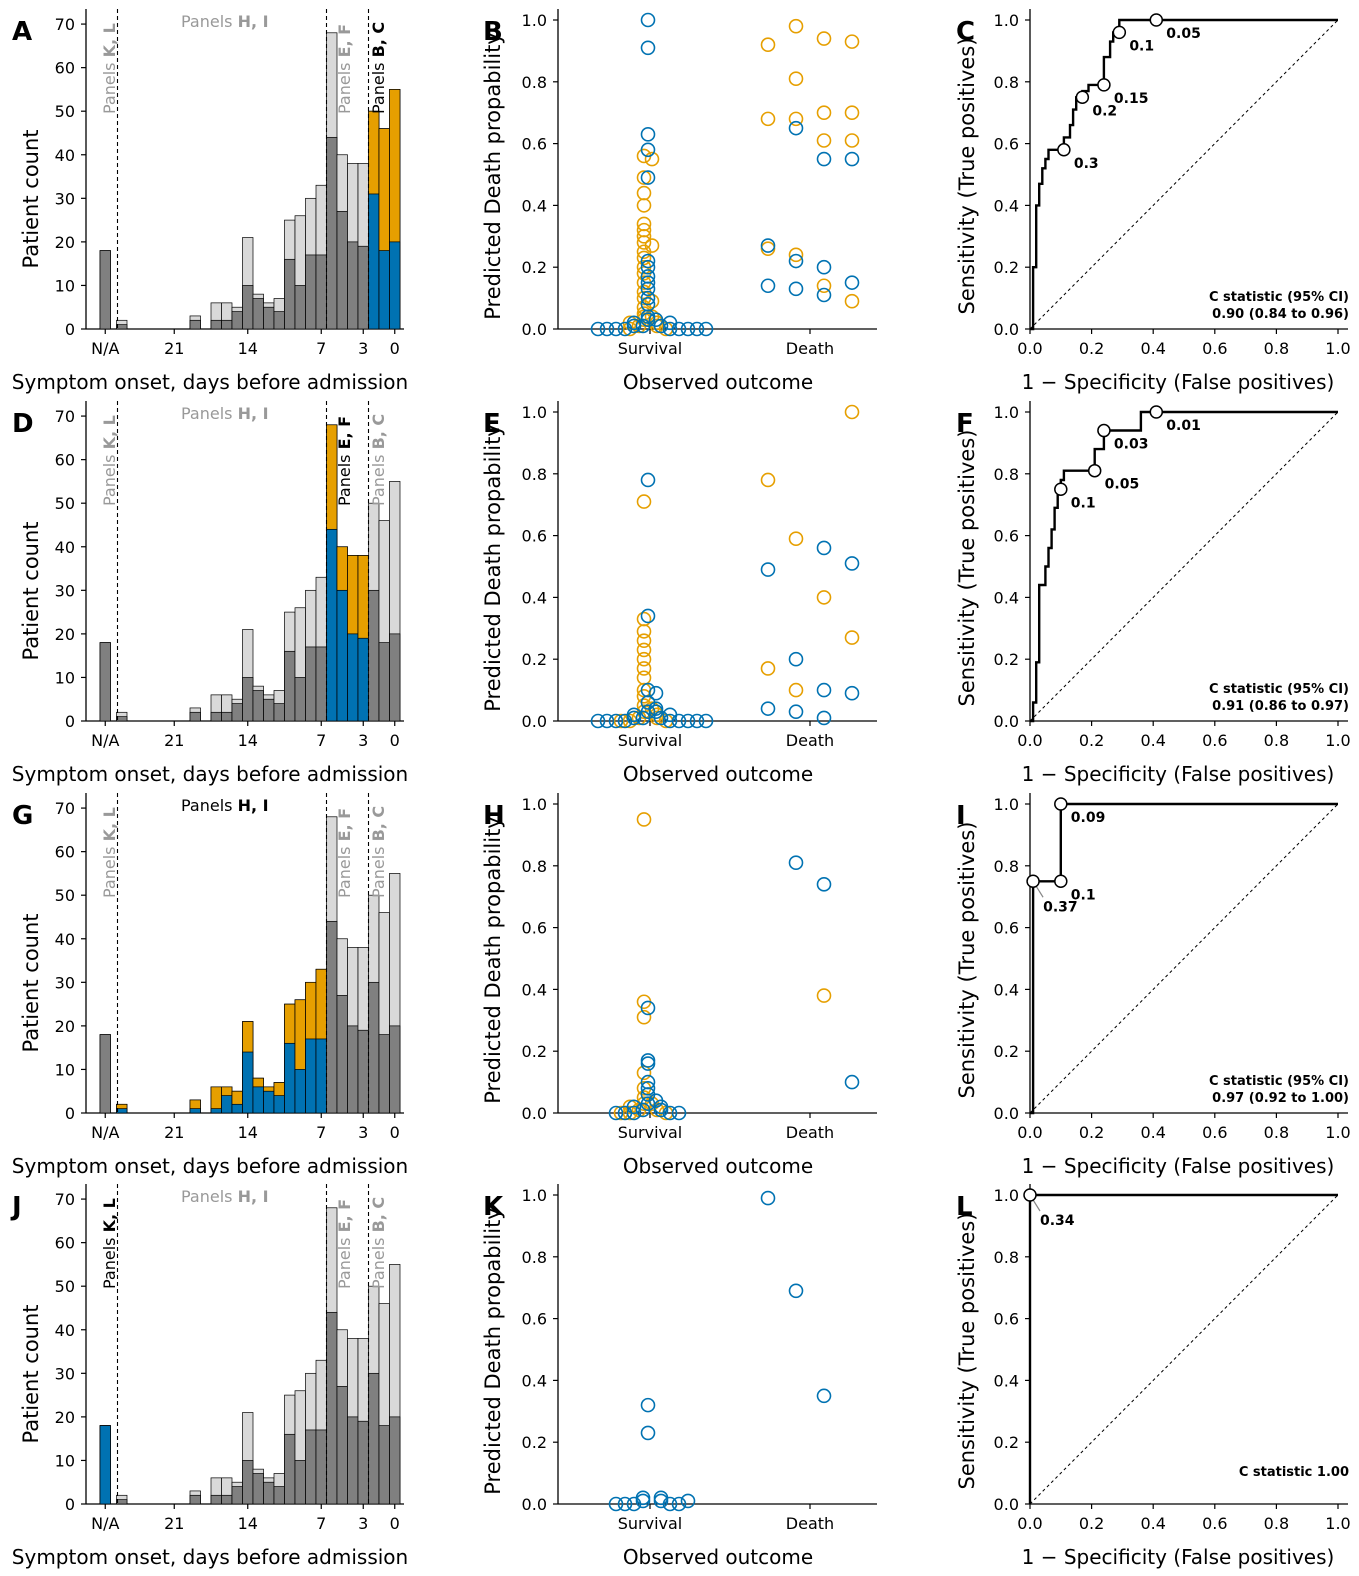 The width and height of the screenshot is (1359, 1576). What do you see at coordinates (1294, 1472) in the screenshot?
I see `c-statistic-label: C statistic 1.00` at bounding box center [1294, 1472].